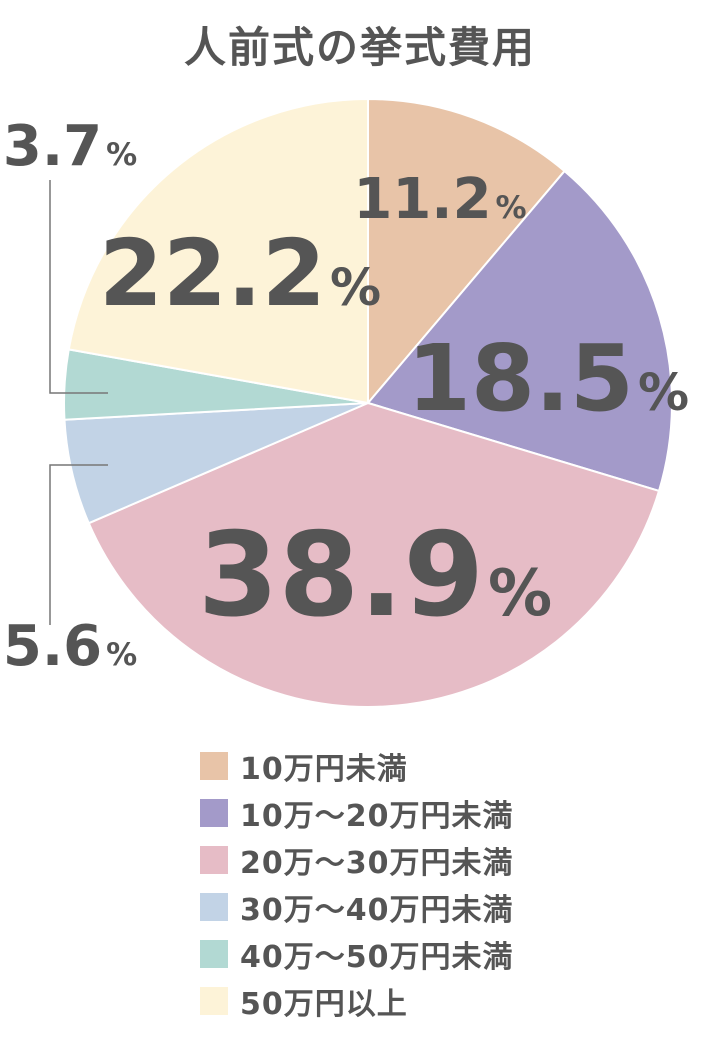 The width and height of the screenshot is (720, 1045). I want to click on chart-title: 人前式の挙式費用, so click(359, 47).